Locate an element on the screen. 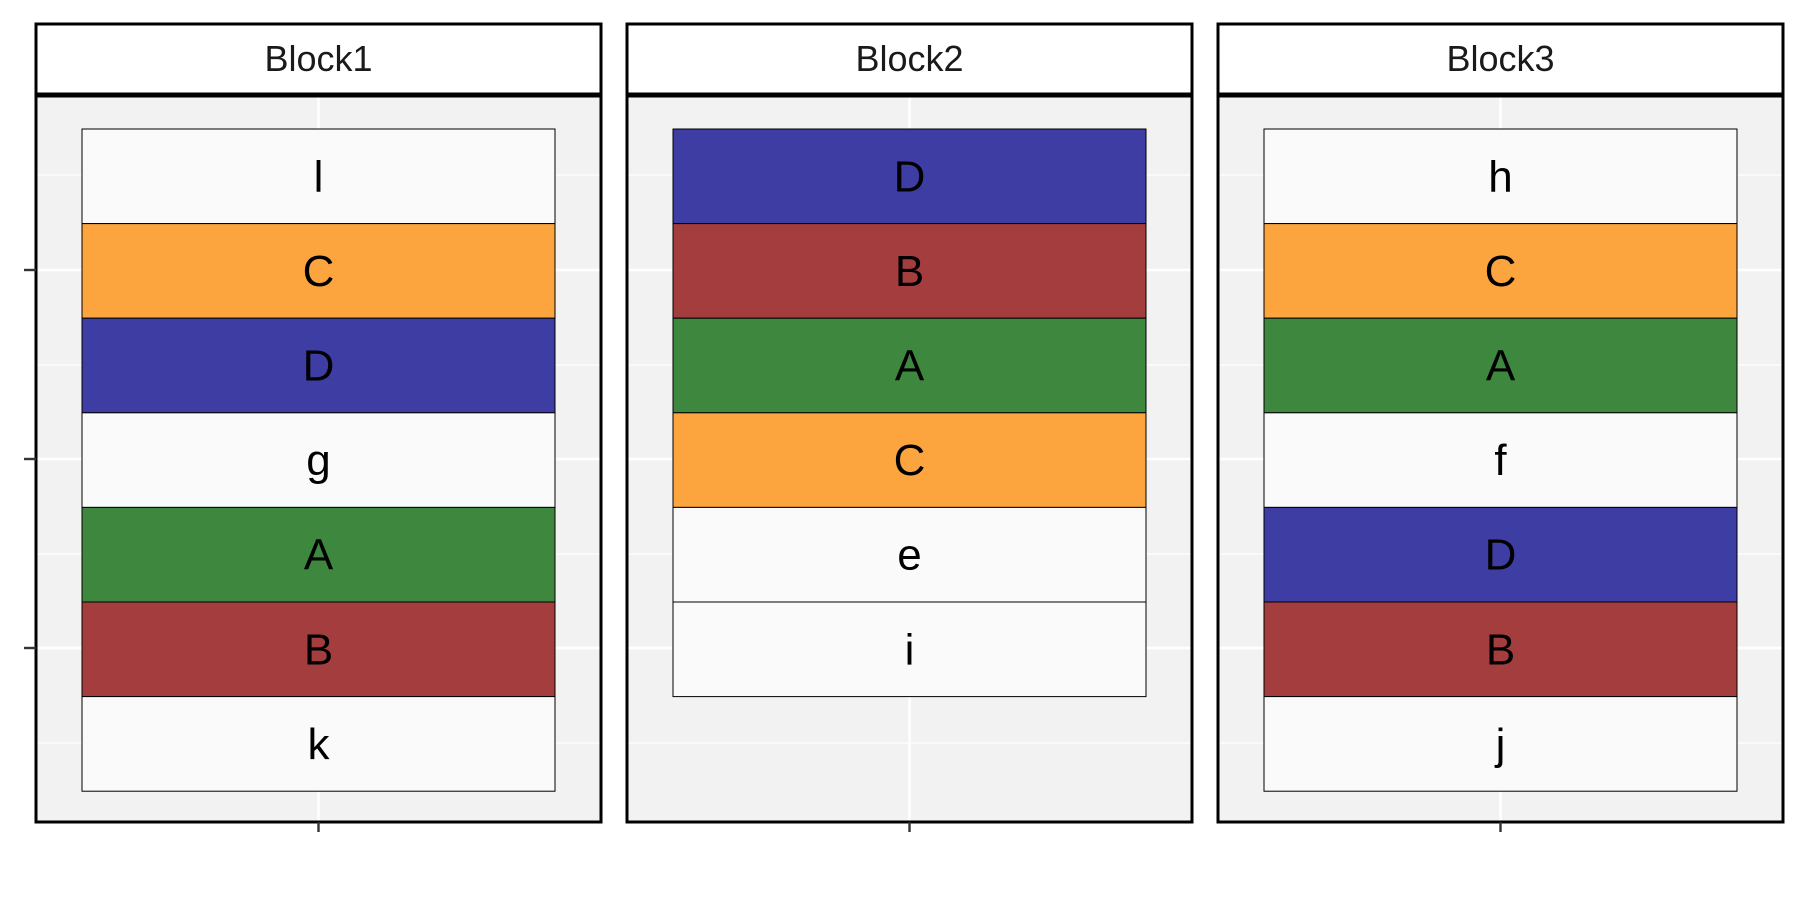  tile-label: g is located at coordinates (318, 460).